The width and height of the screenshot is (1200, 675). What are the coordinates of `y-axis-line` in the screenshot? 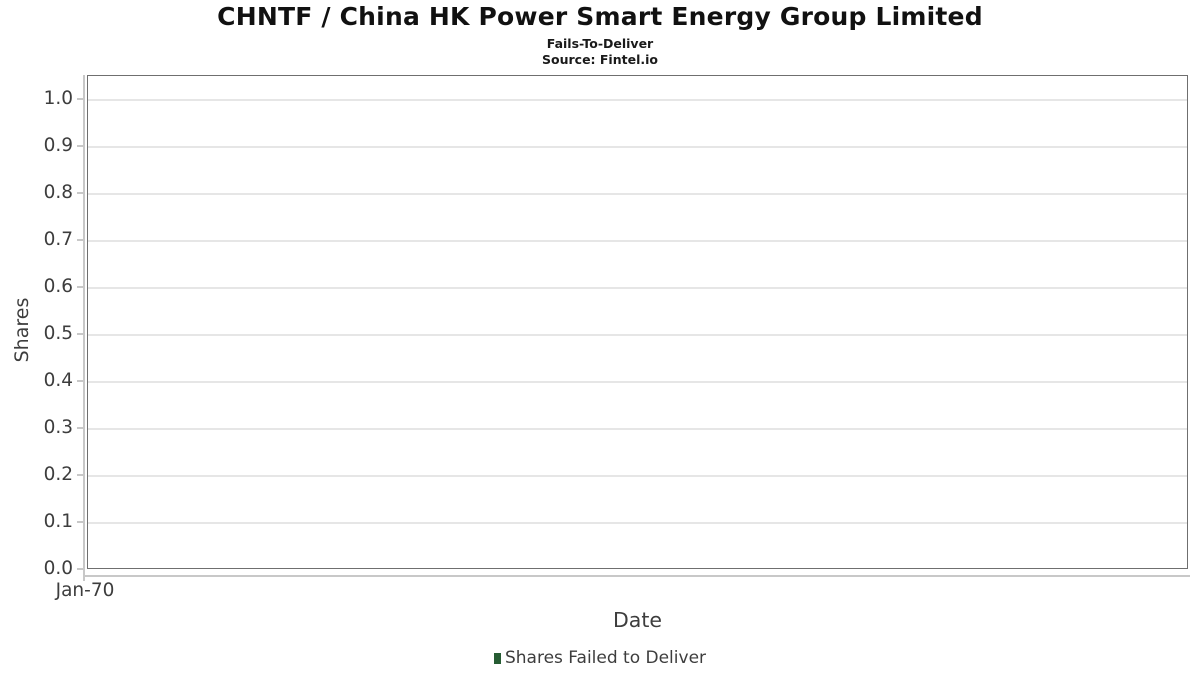 It's located at (84, 325).